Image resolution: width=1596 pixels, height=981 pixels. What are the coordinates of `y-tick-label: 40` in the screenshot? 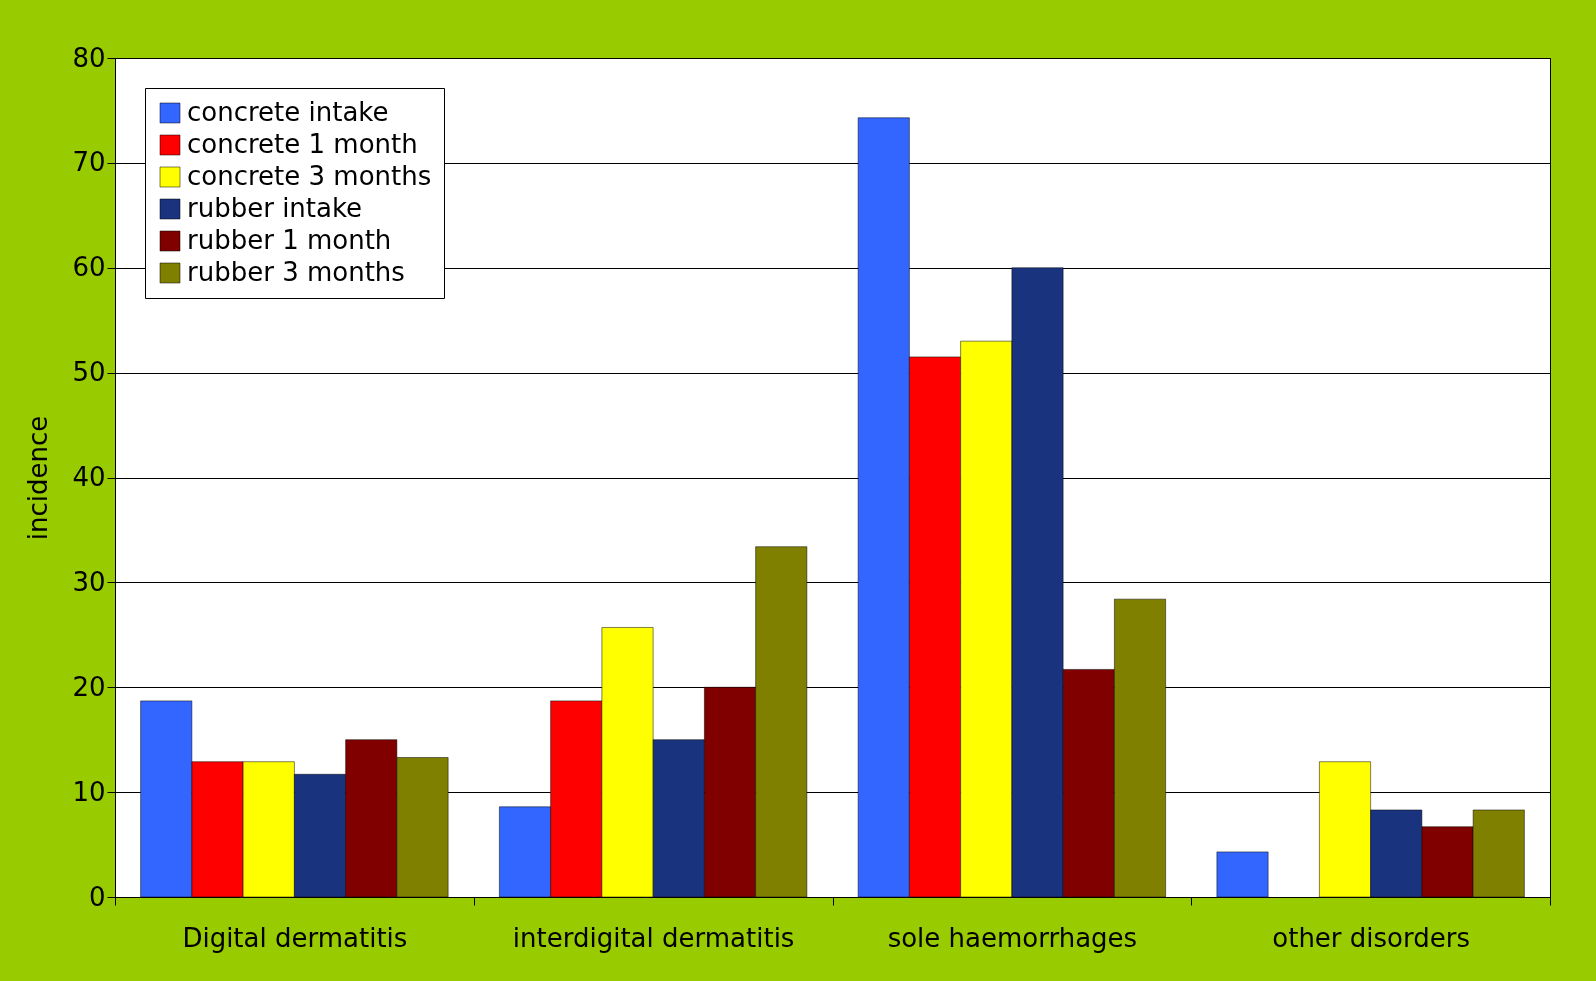 It's located at (89, 477).